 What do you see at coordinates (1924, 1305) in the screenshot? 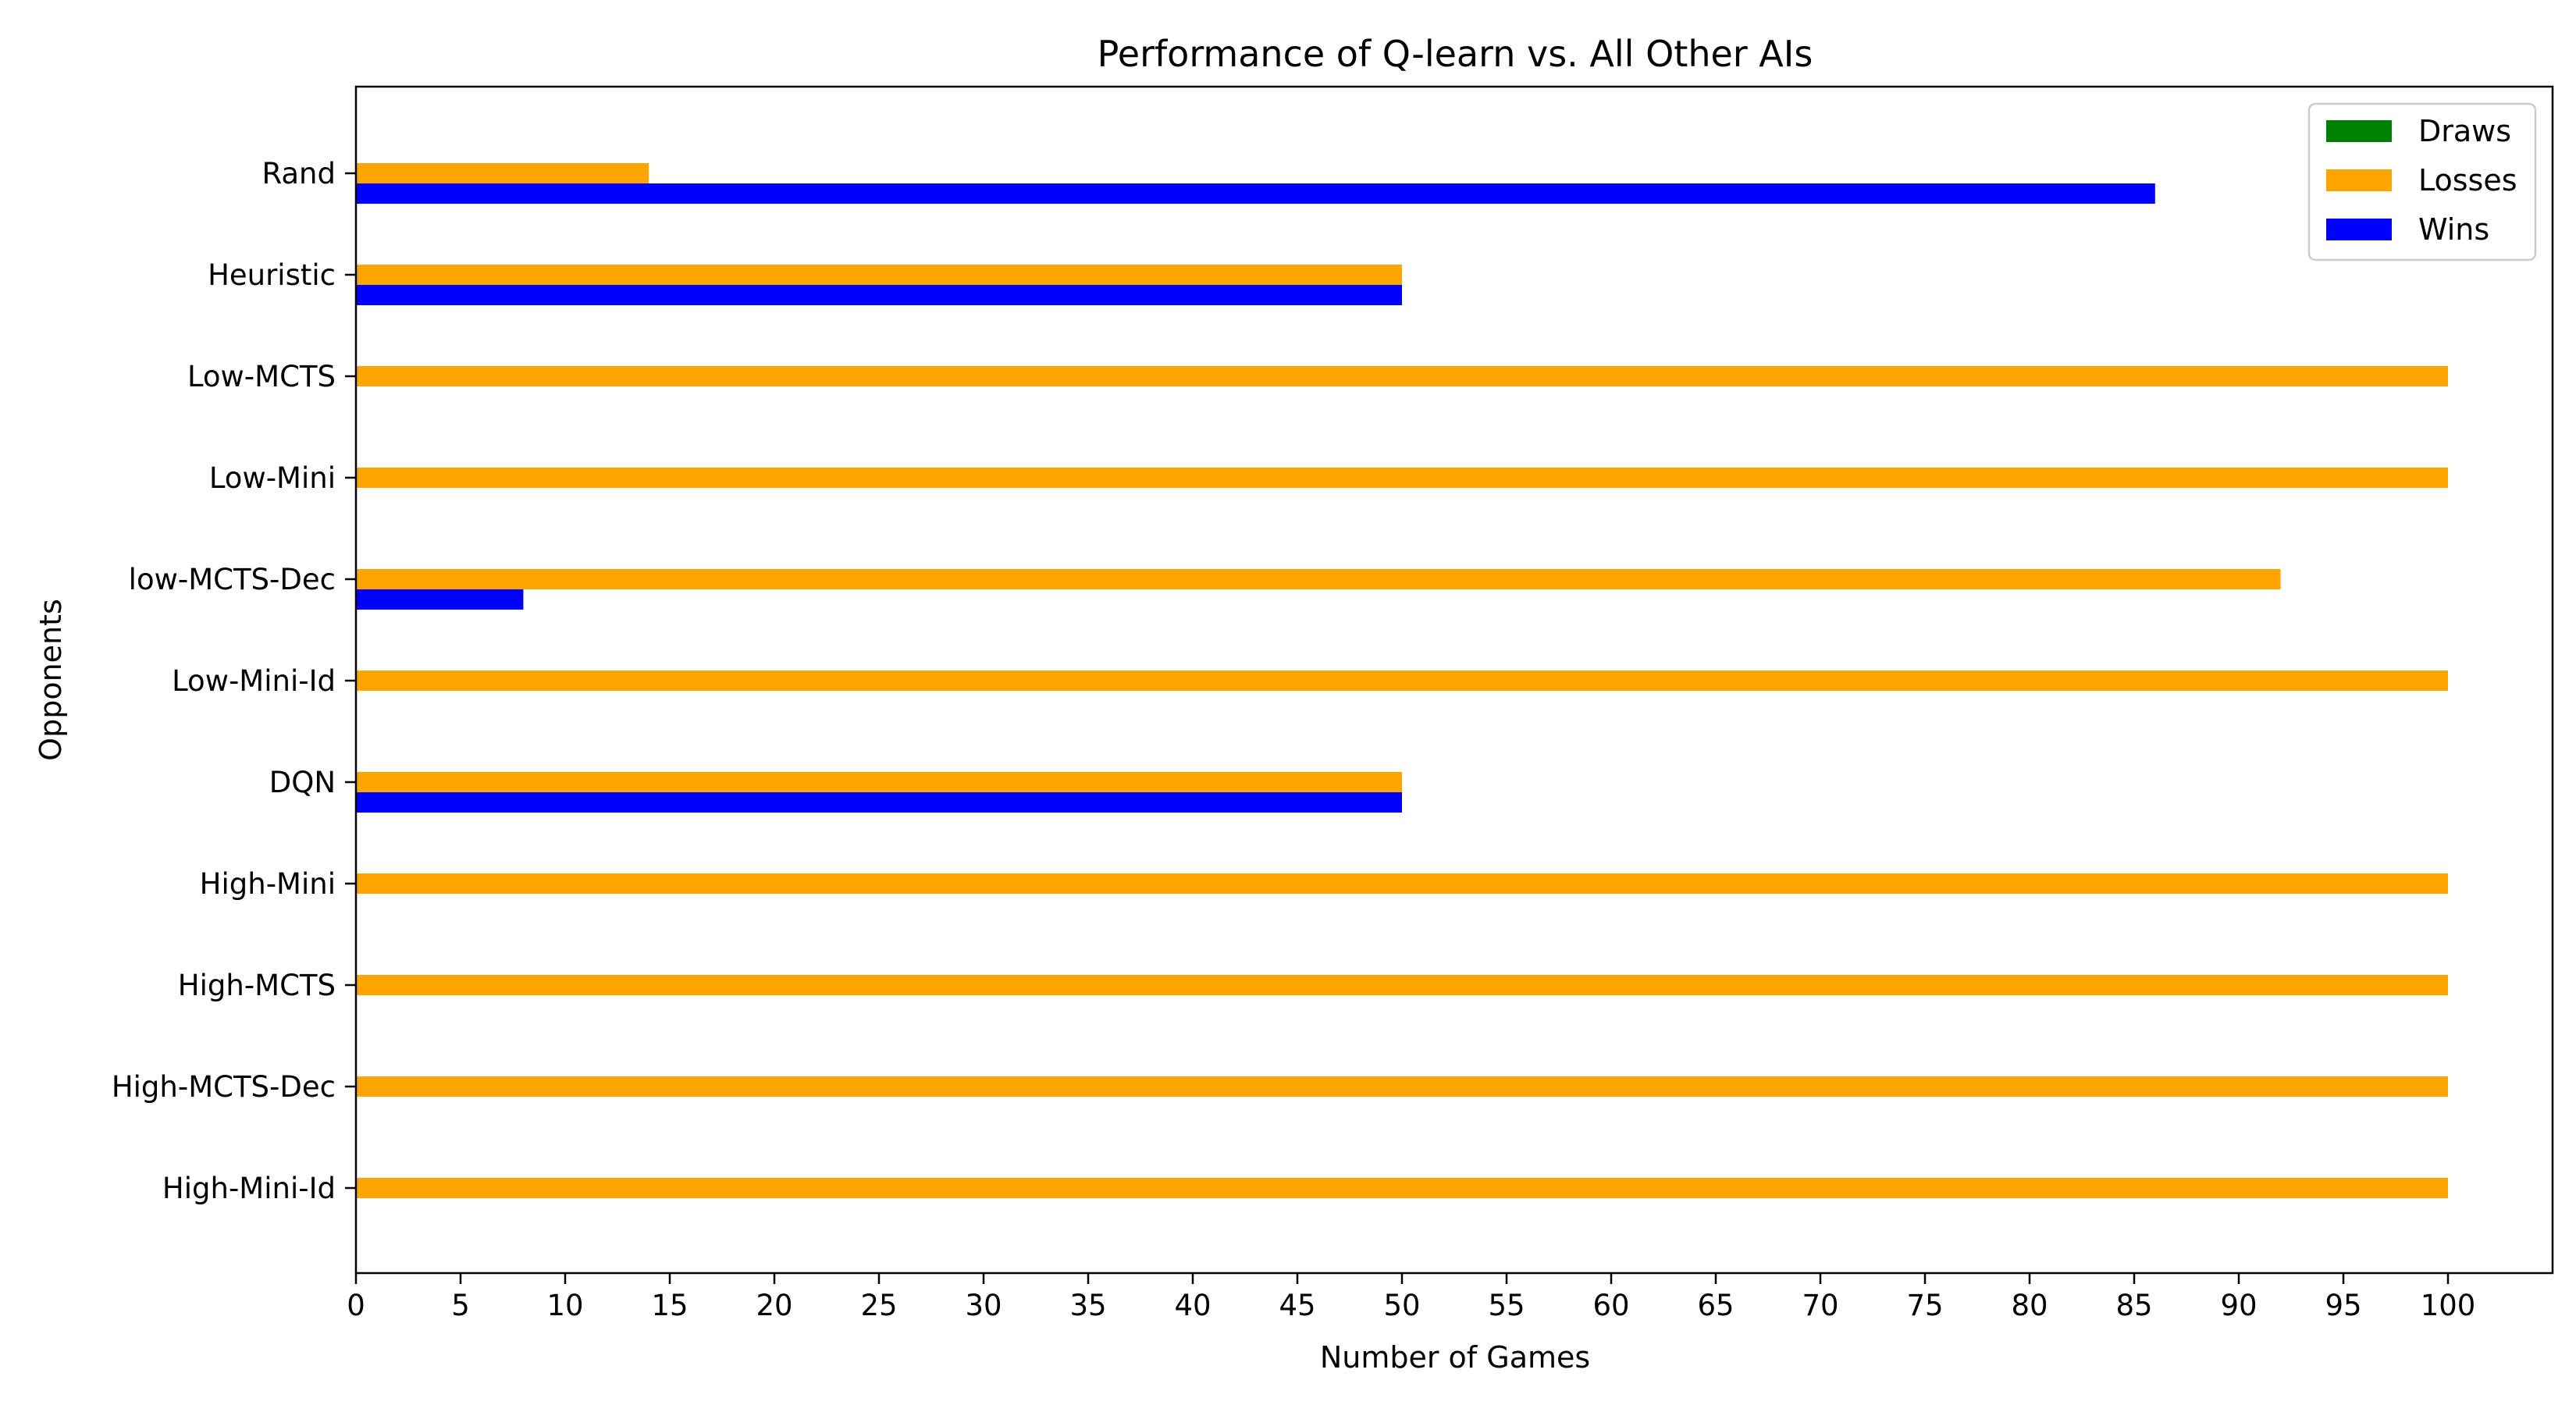
I see `x-tick-label: 75` at bounding box center [1924, 1305].